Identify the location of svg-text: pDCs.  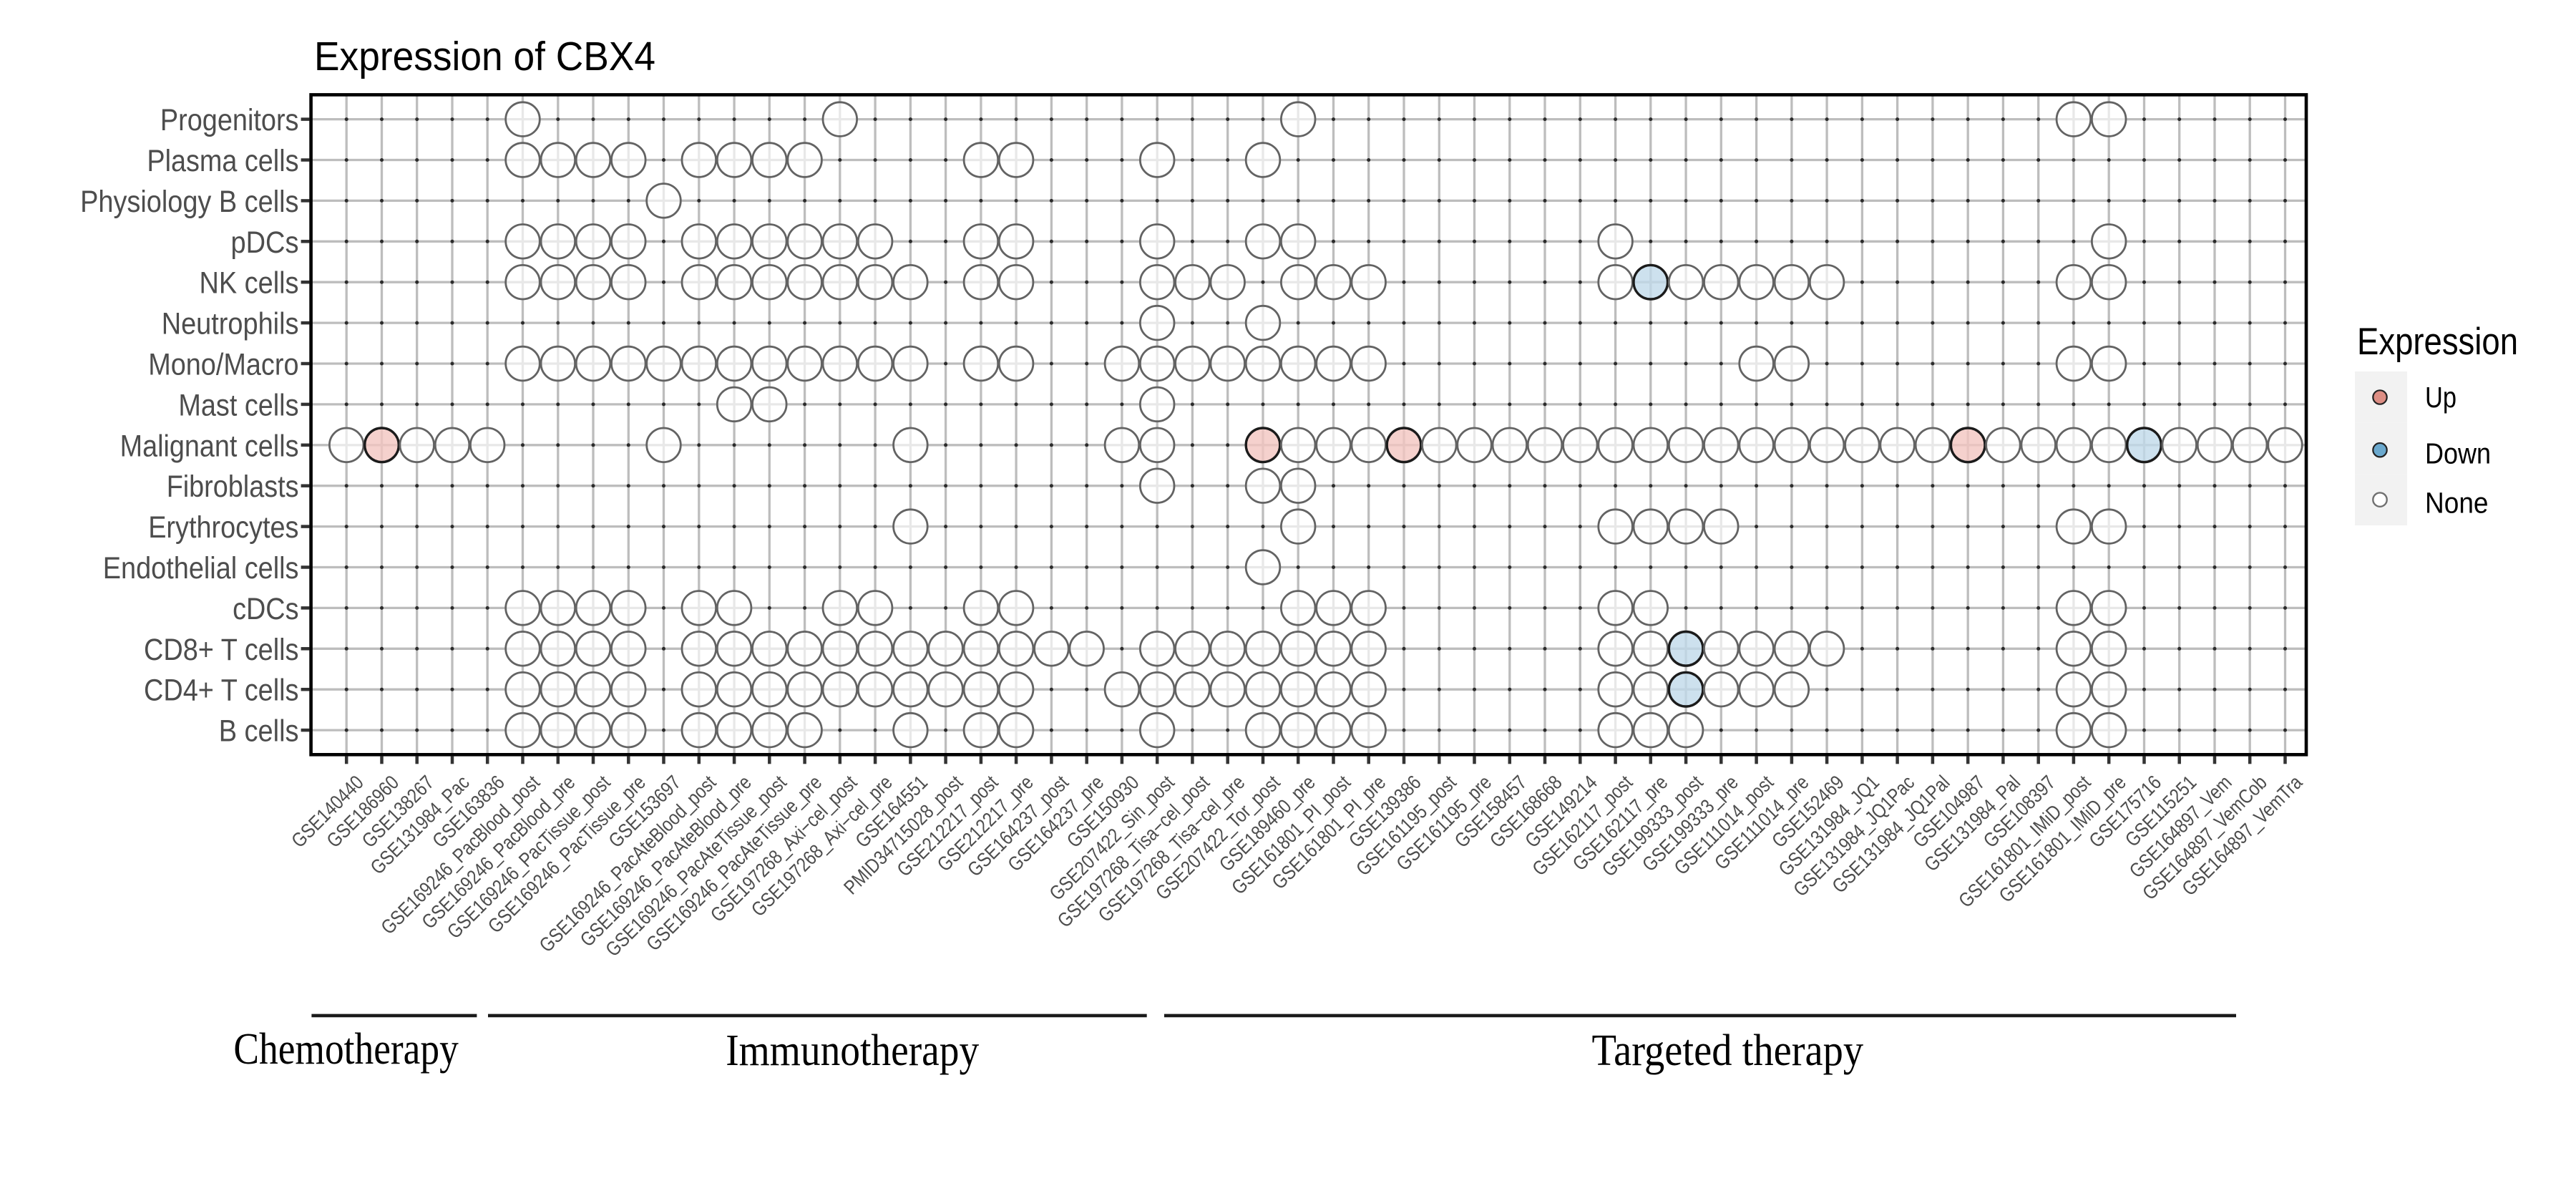
(265, 242).